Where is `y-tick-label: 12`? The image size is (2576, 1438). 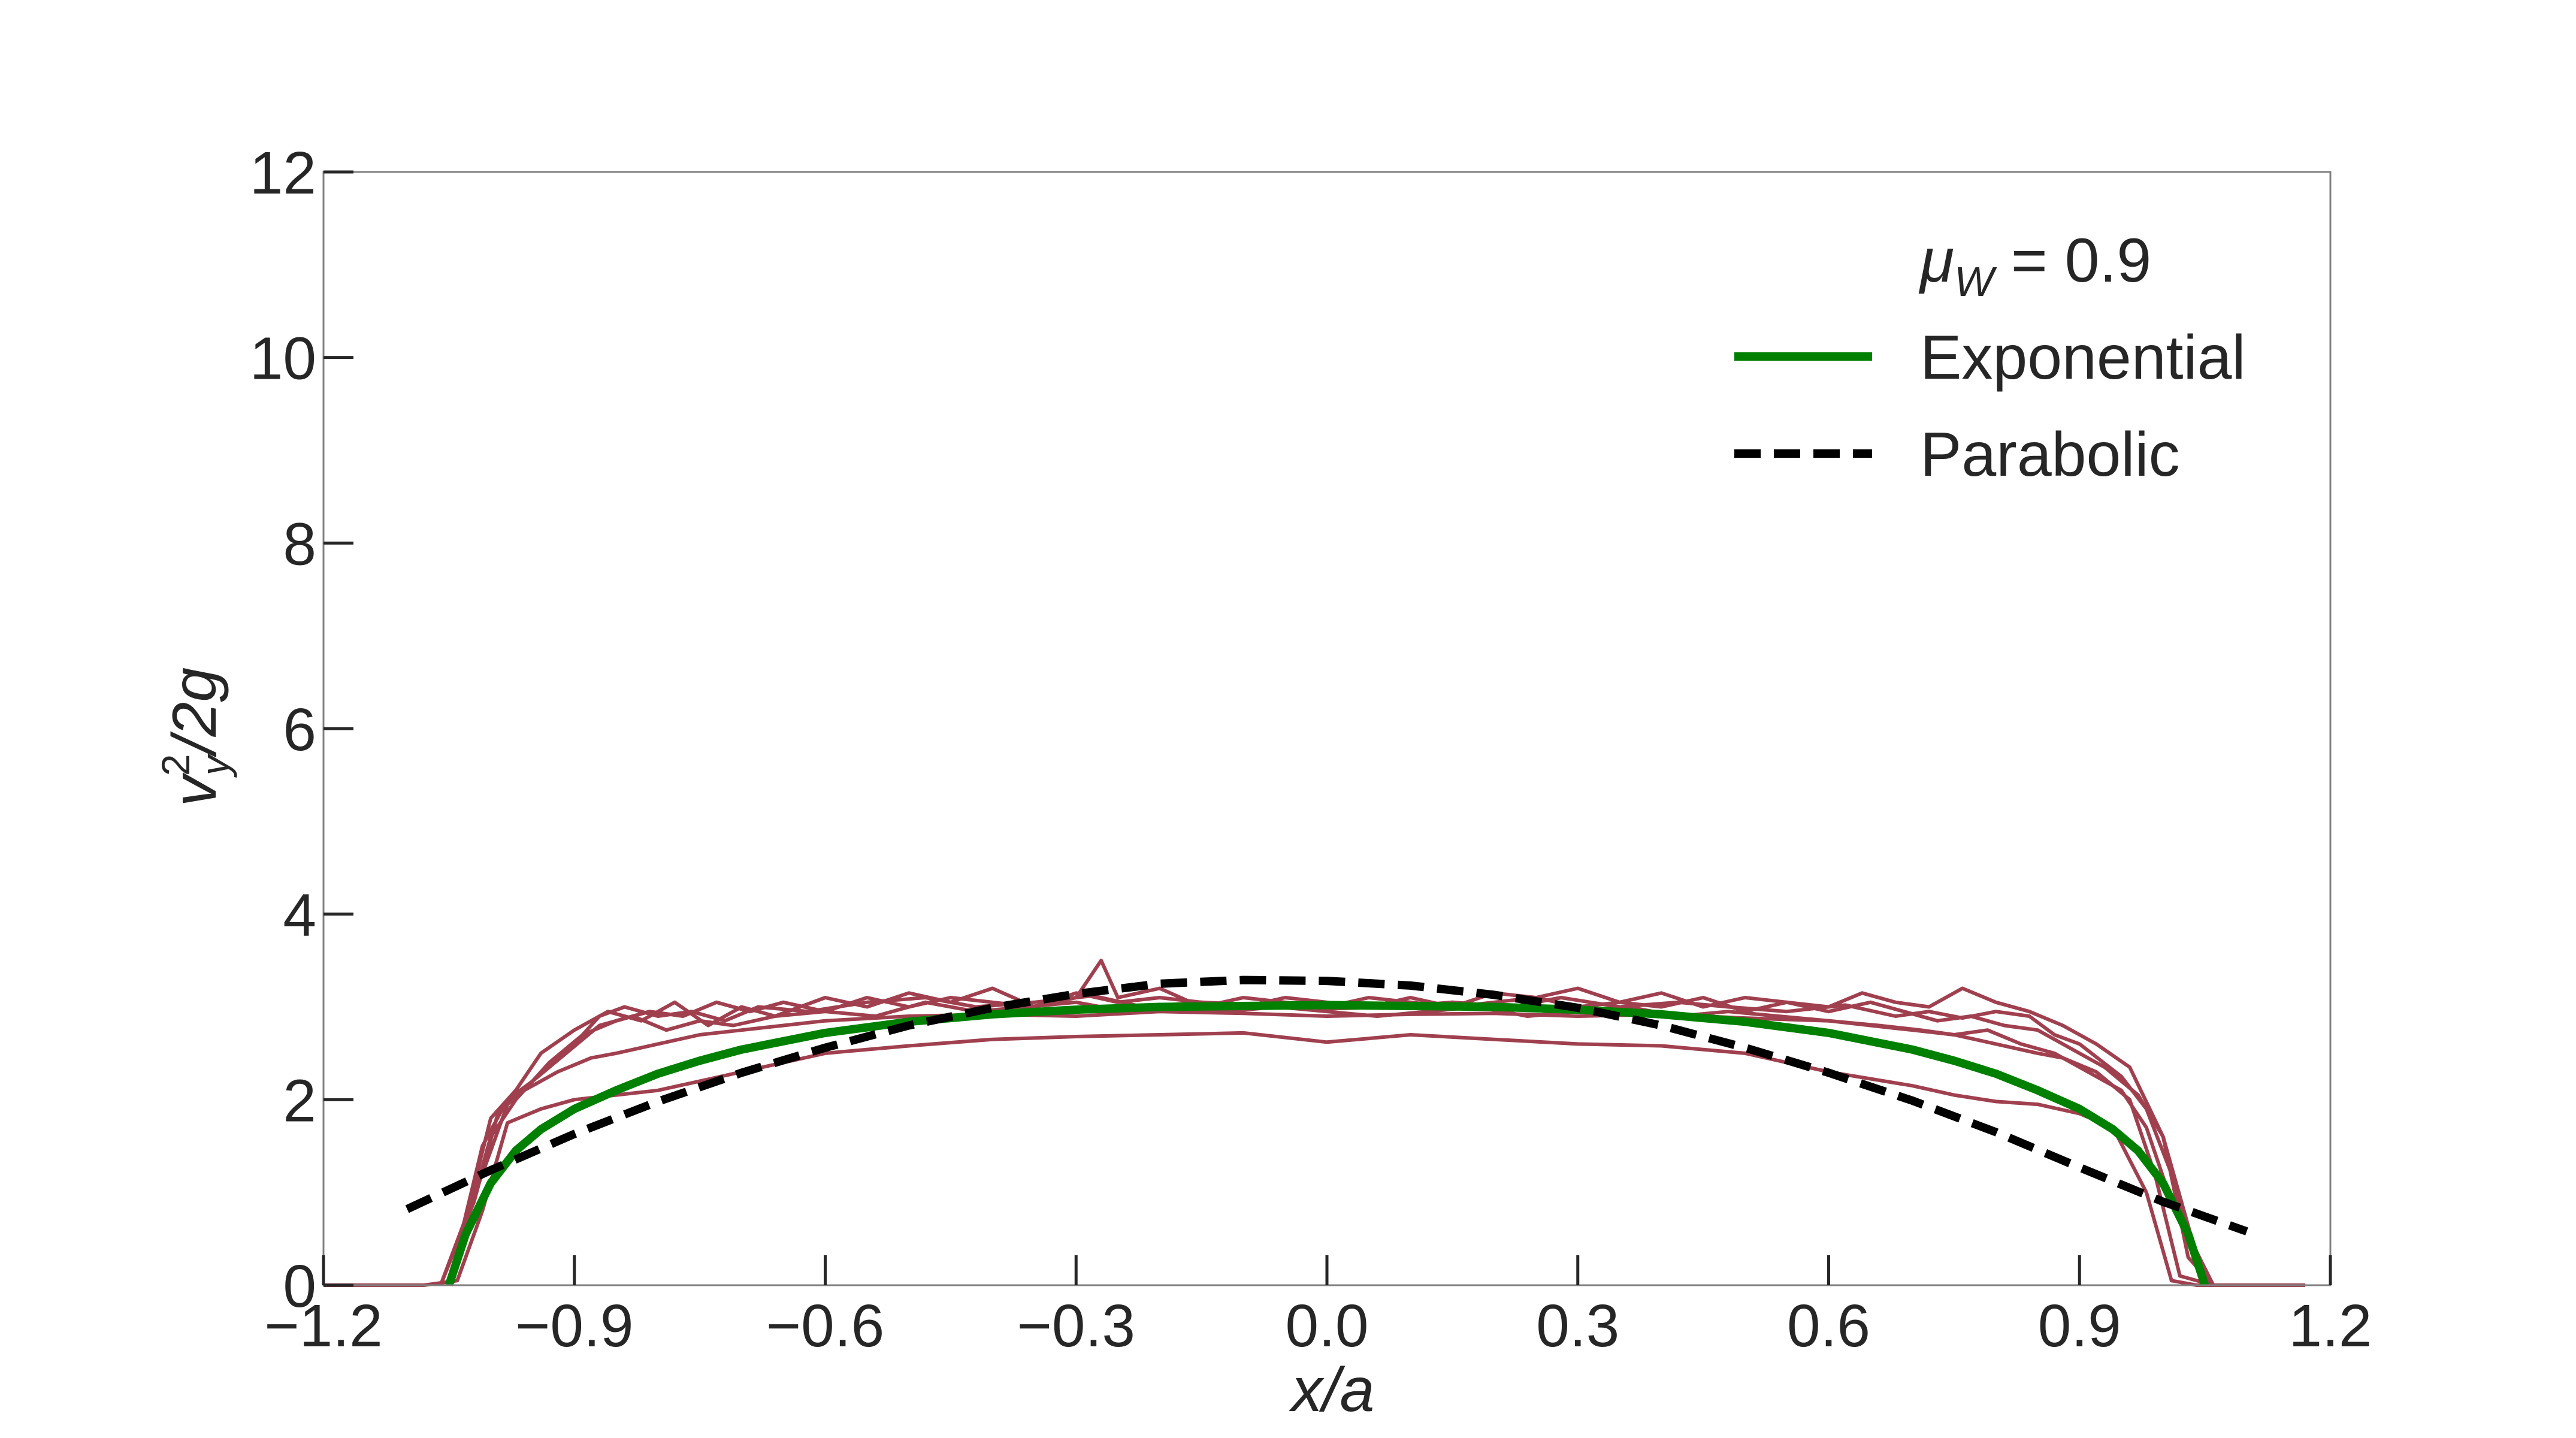
y-tick-label: 12 is located at coordinates (283, 173).